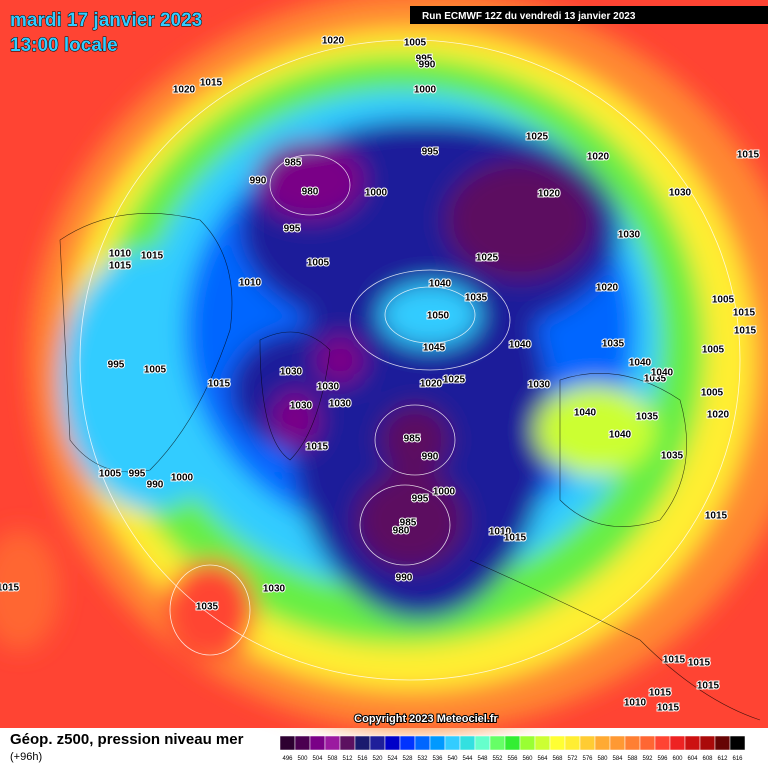 Image resolution: width=768 pixels, height=768 pixels. What do you see at coordinates (602, 759) in the screenshot?
I see `scale-label: 580` at bounding box center [602, 759].